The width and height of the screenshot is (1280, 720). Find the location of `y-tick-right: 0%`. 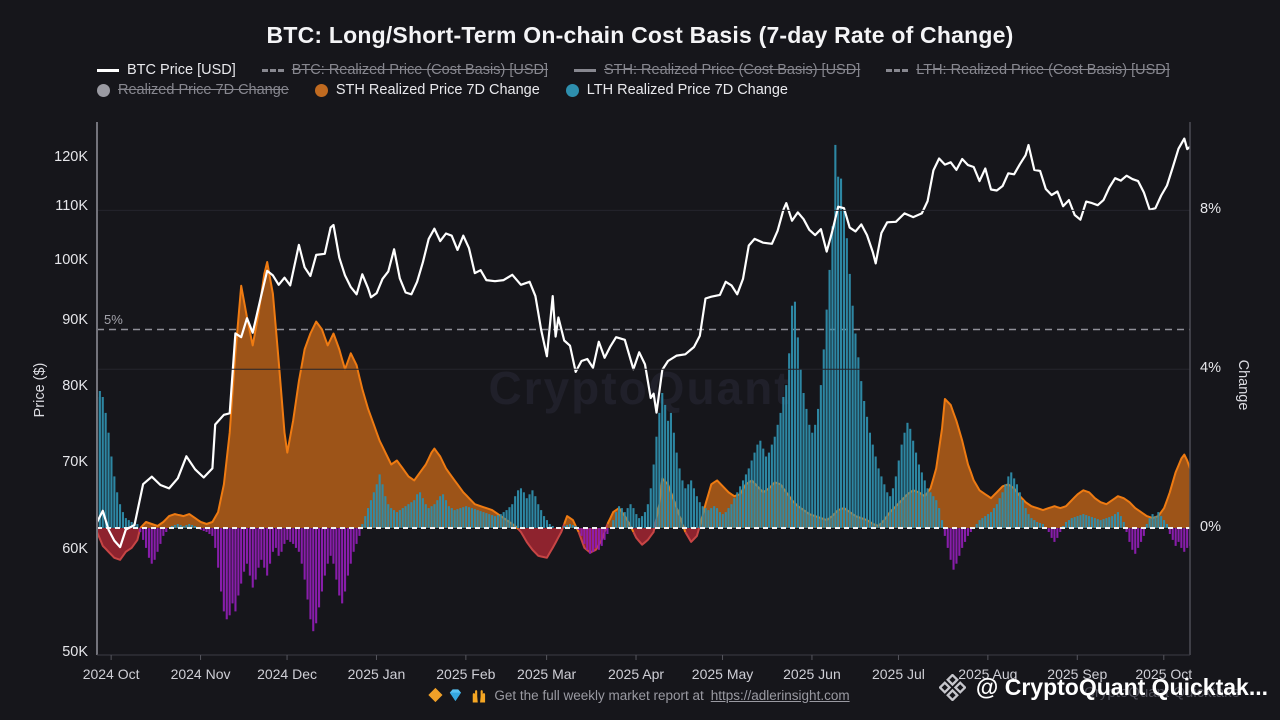

y-tick-right: 0% is located at coordinates (1210, 527).